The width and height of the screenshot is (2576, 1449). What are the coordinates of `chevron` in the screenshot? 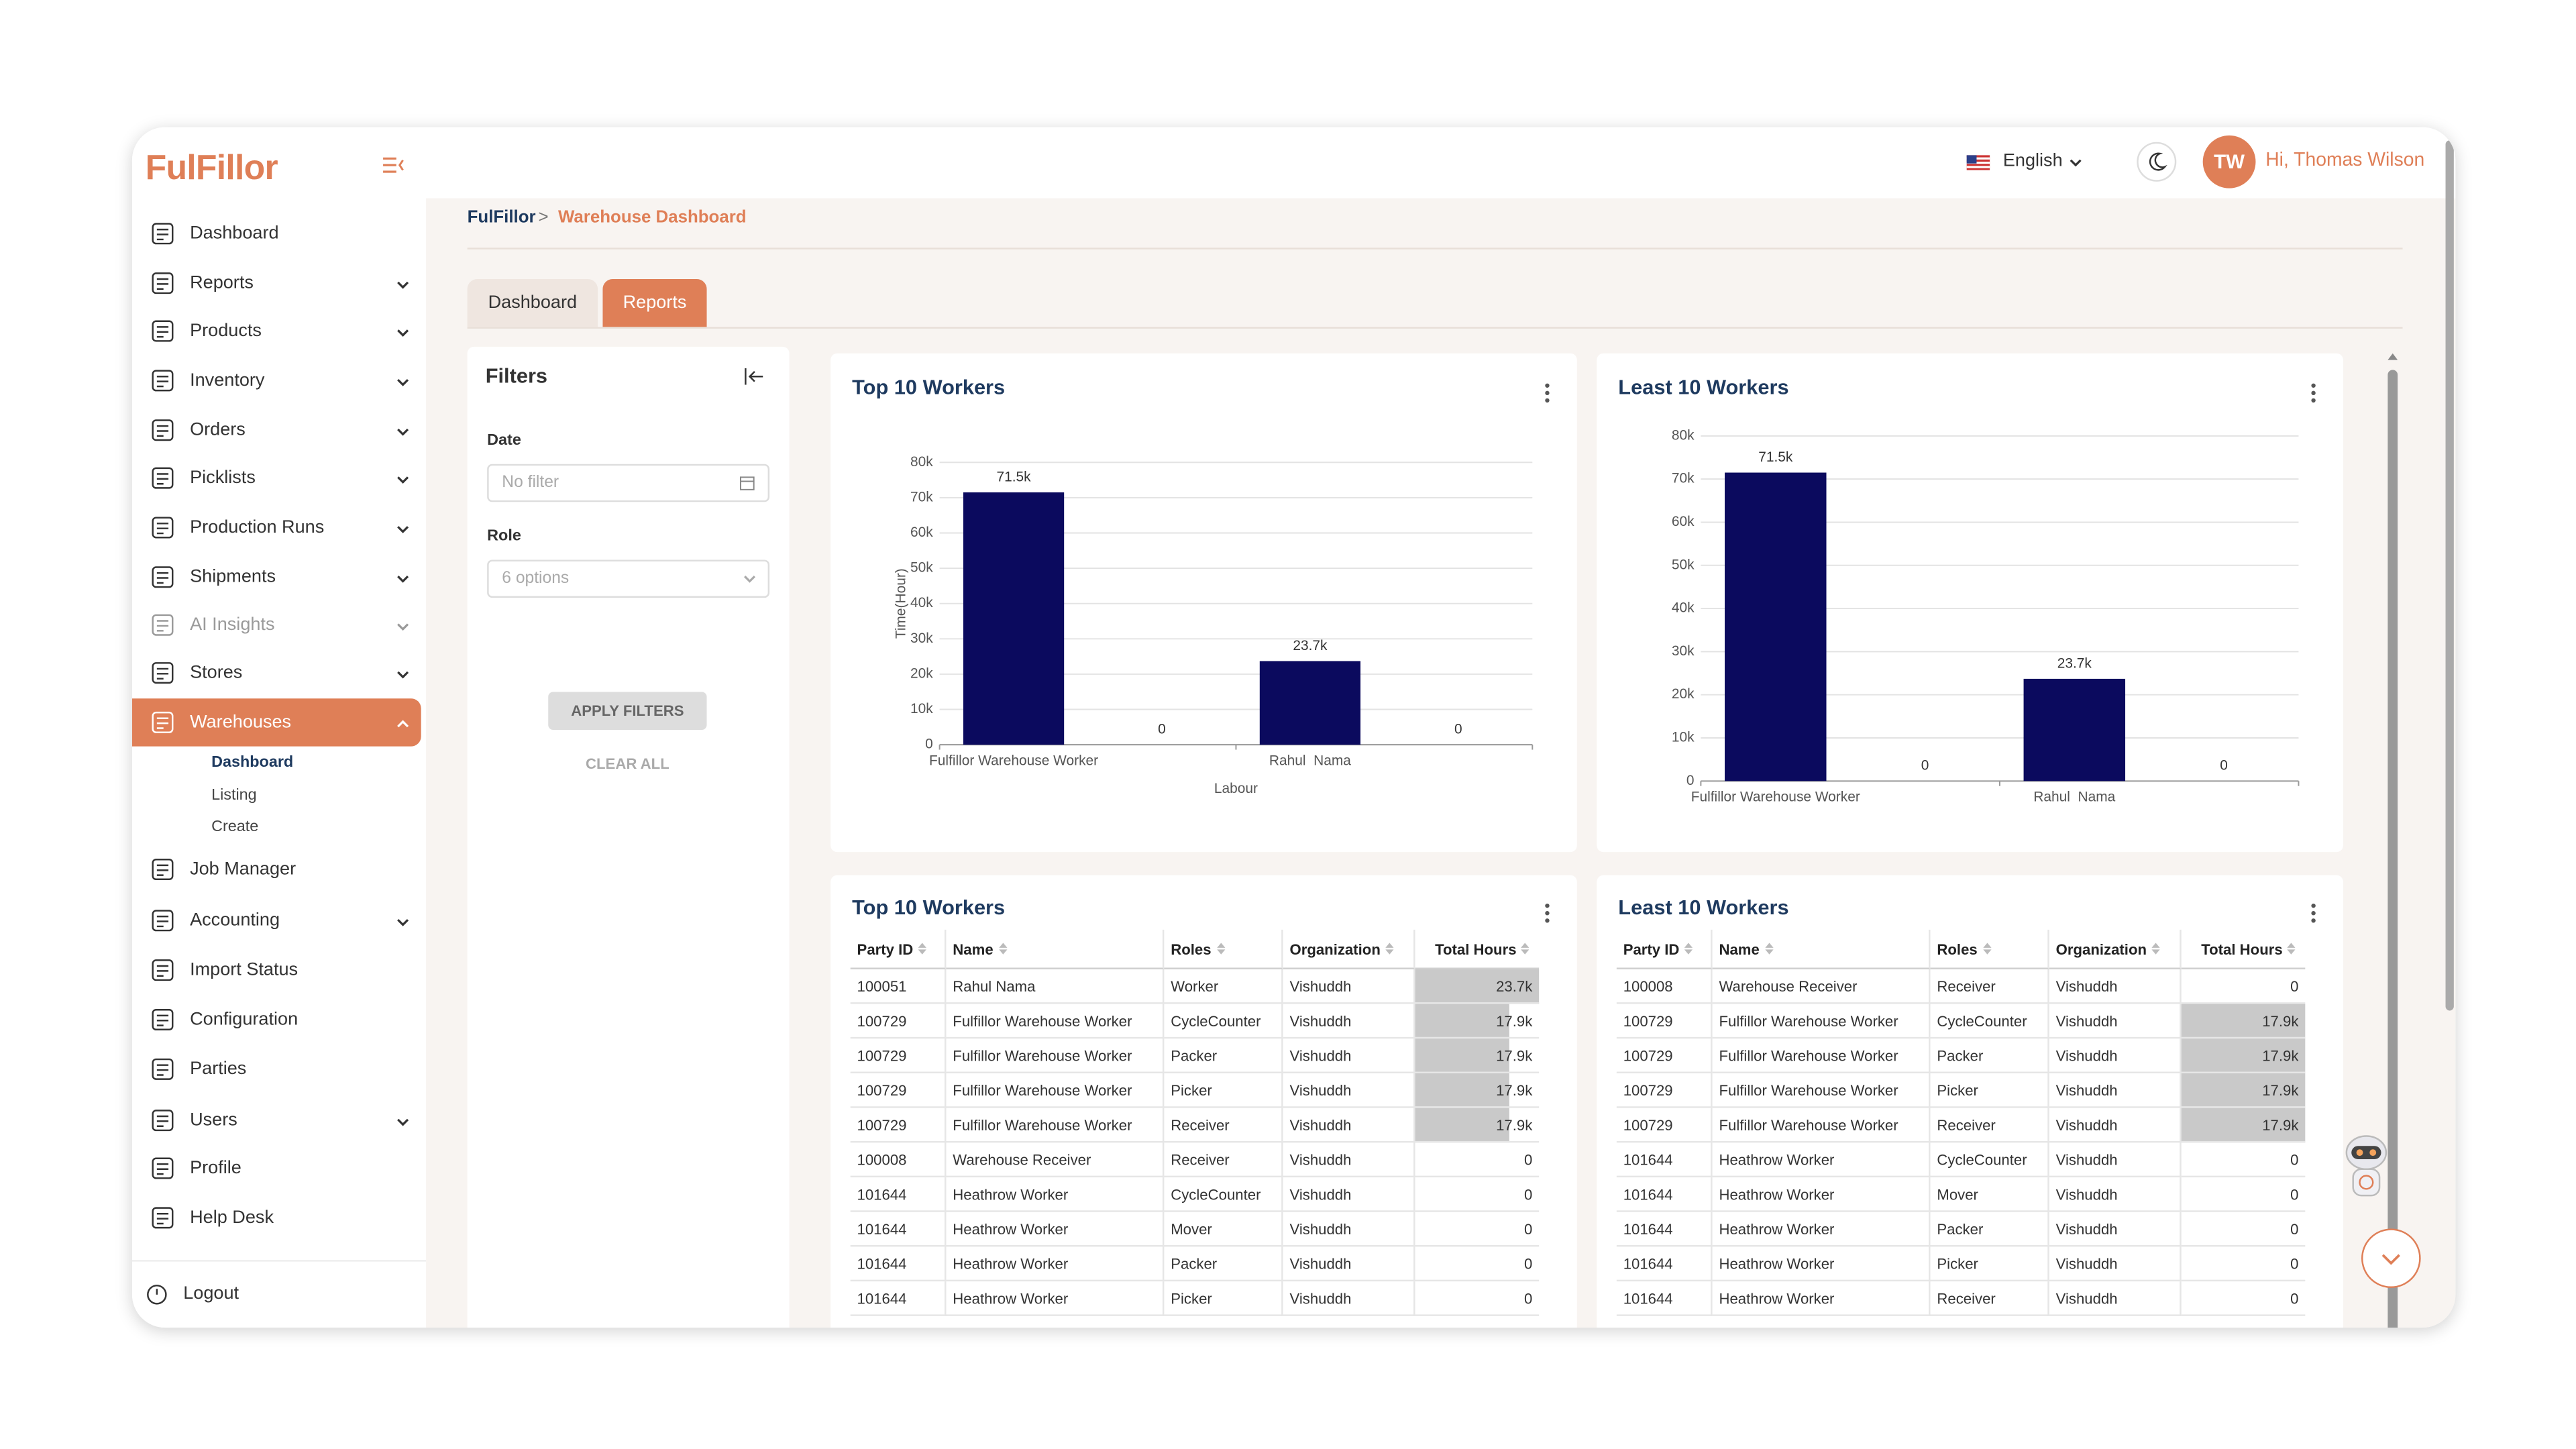 It's located at (2076, 163).